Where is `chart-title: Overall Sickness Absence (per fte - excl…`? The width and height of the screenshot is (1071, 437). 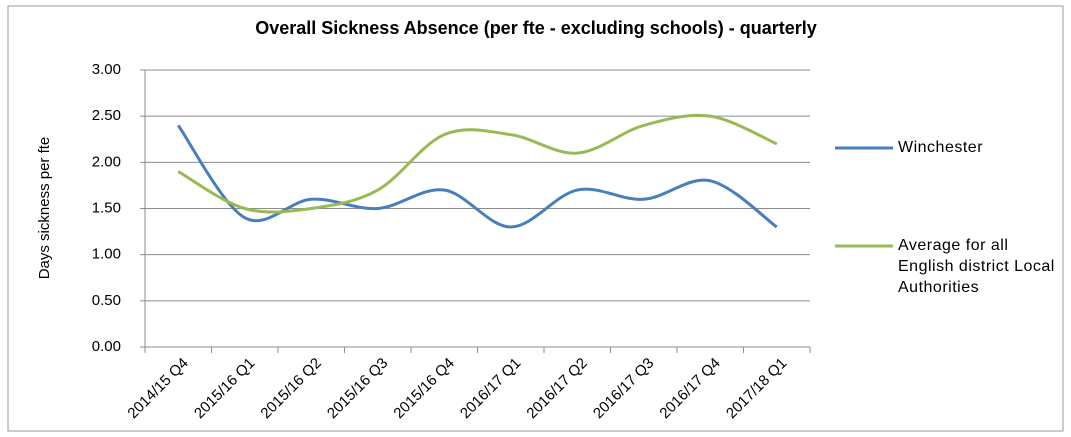
chart-title: Overall Sickness Absence (per fte - excl… is located at coordinates (536, 28).